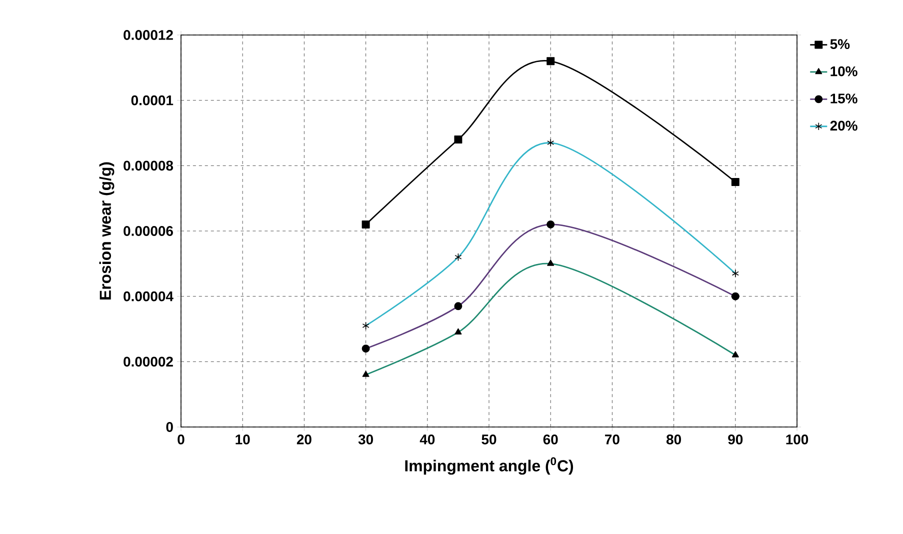 This screenshot has height=534, width=903. I want to click on legend-label: 20%, so click(844, 125).